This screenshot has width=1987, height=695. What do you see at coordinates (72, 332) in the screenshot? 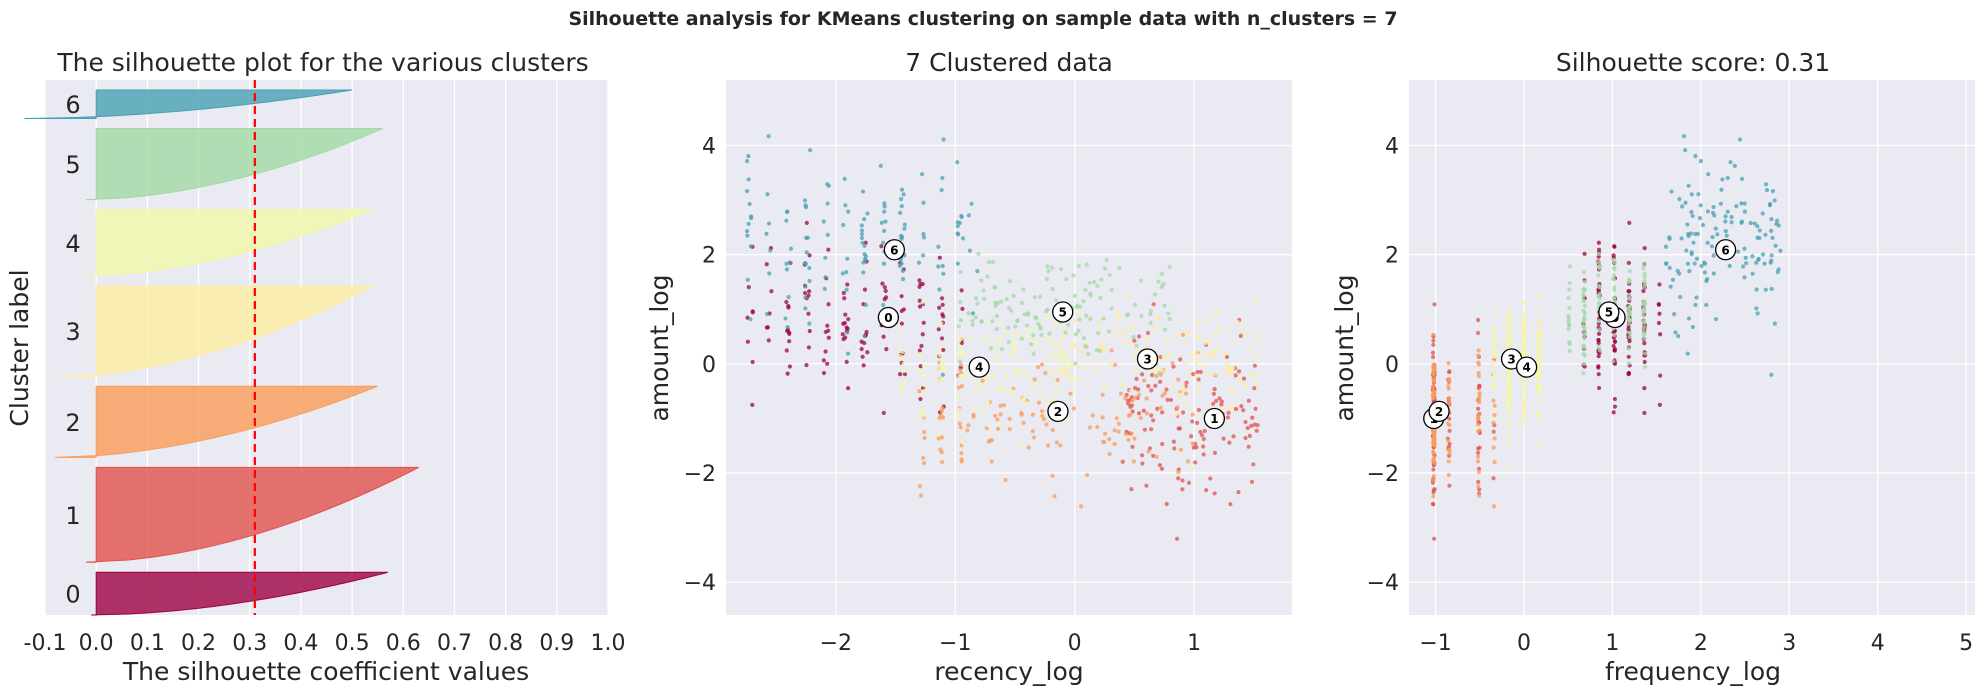
I see `silhouette-cluster-label: 3` at bounding box center [72, 332].